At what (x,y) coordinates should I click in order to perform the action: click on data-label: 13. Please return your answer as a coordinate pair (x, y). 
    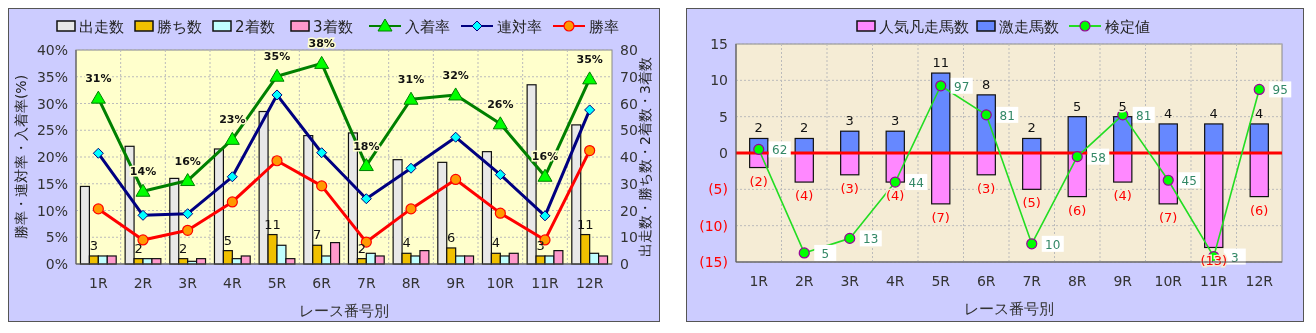
    Looking at the image, I should click on (871, 239).